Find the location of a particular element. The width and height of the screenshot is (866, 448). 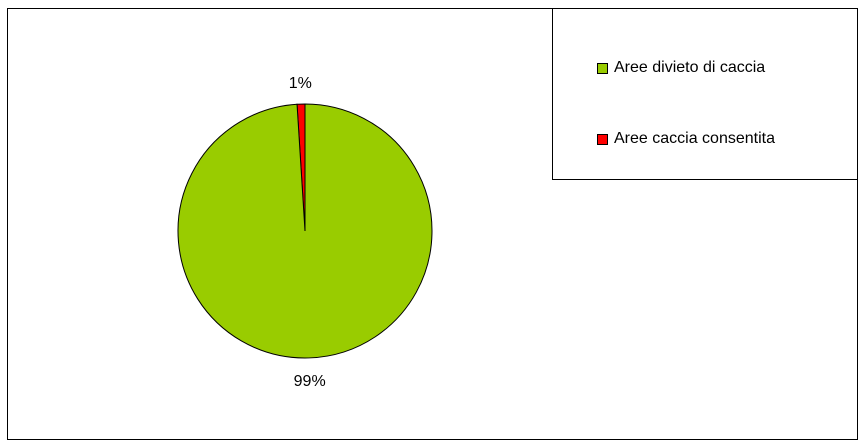

legend-item-aree-caccia: Aree caccia consentita is located at coordinates (686, 139).